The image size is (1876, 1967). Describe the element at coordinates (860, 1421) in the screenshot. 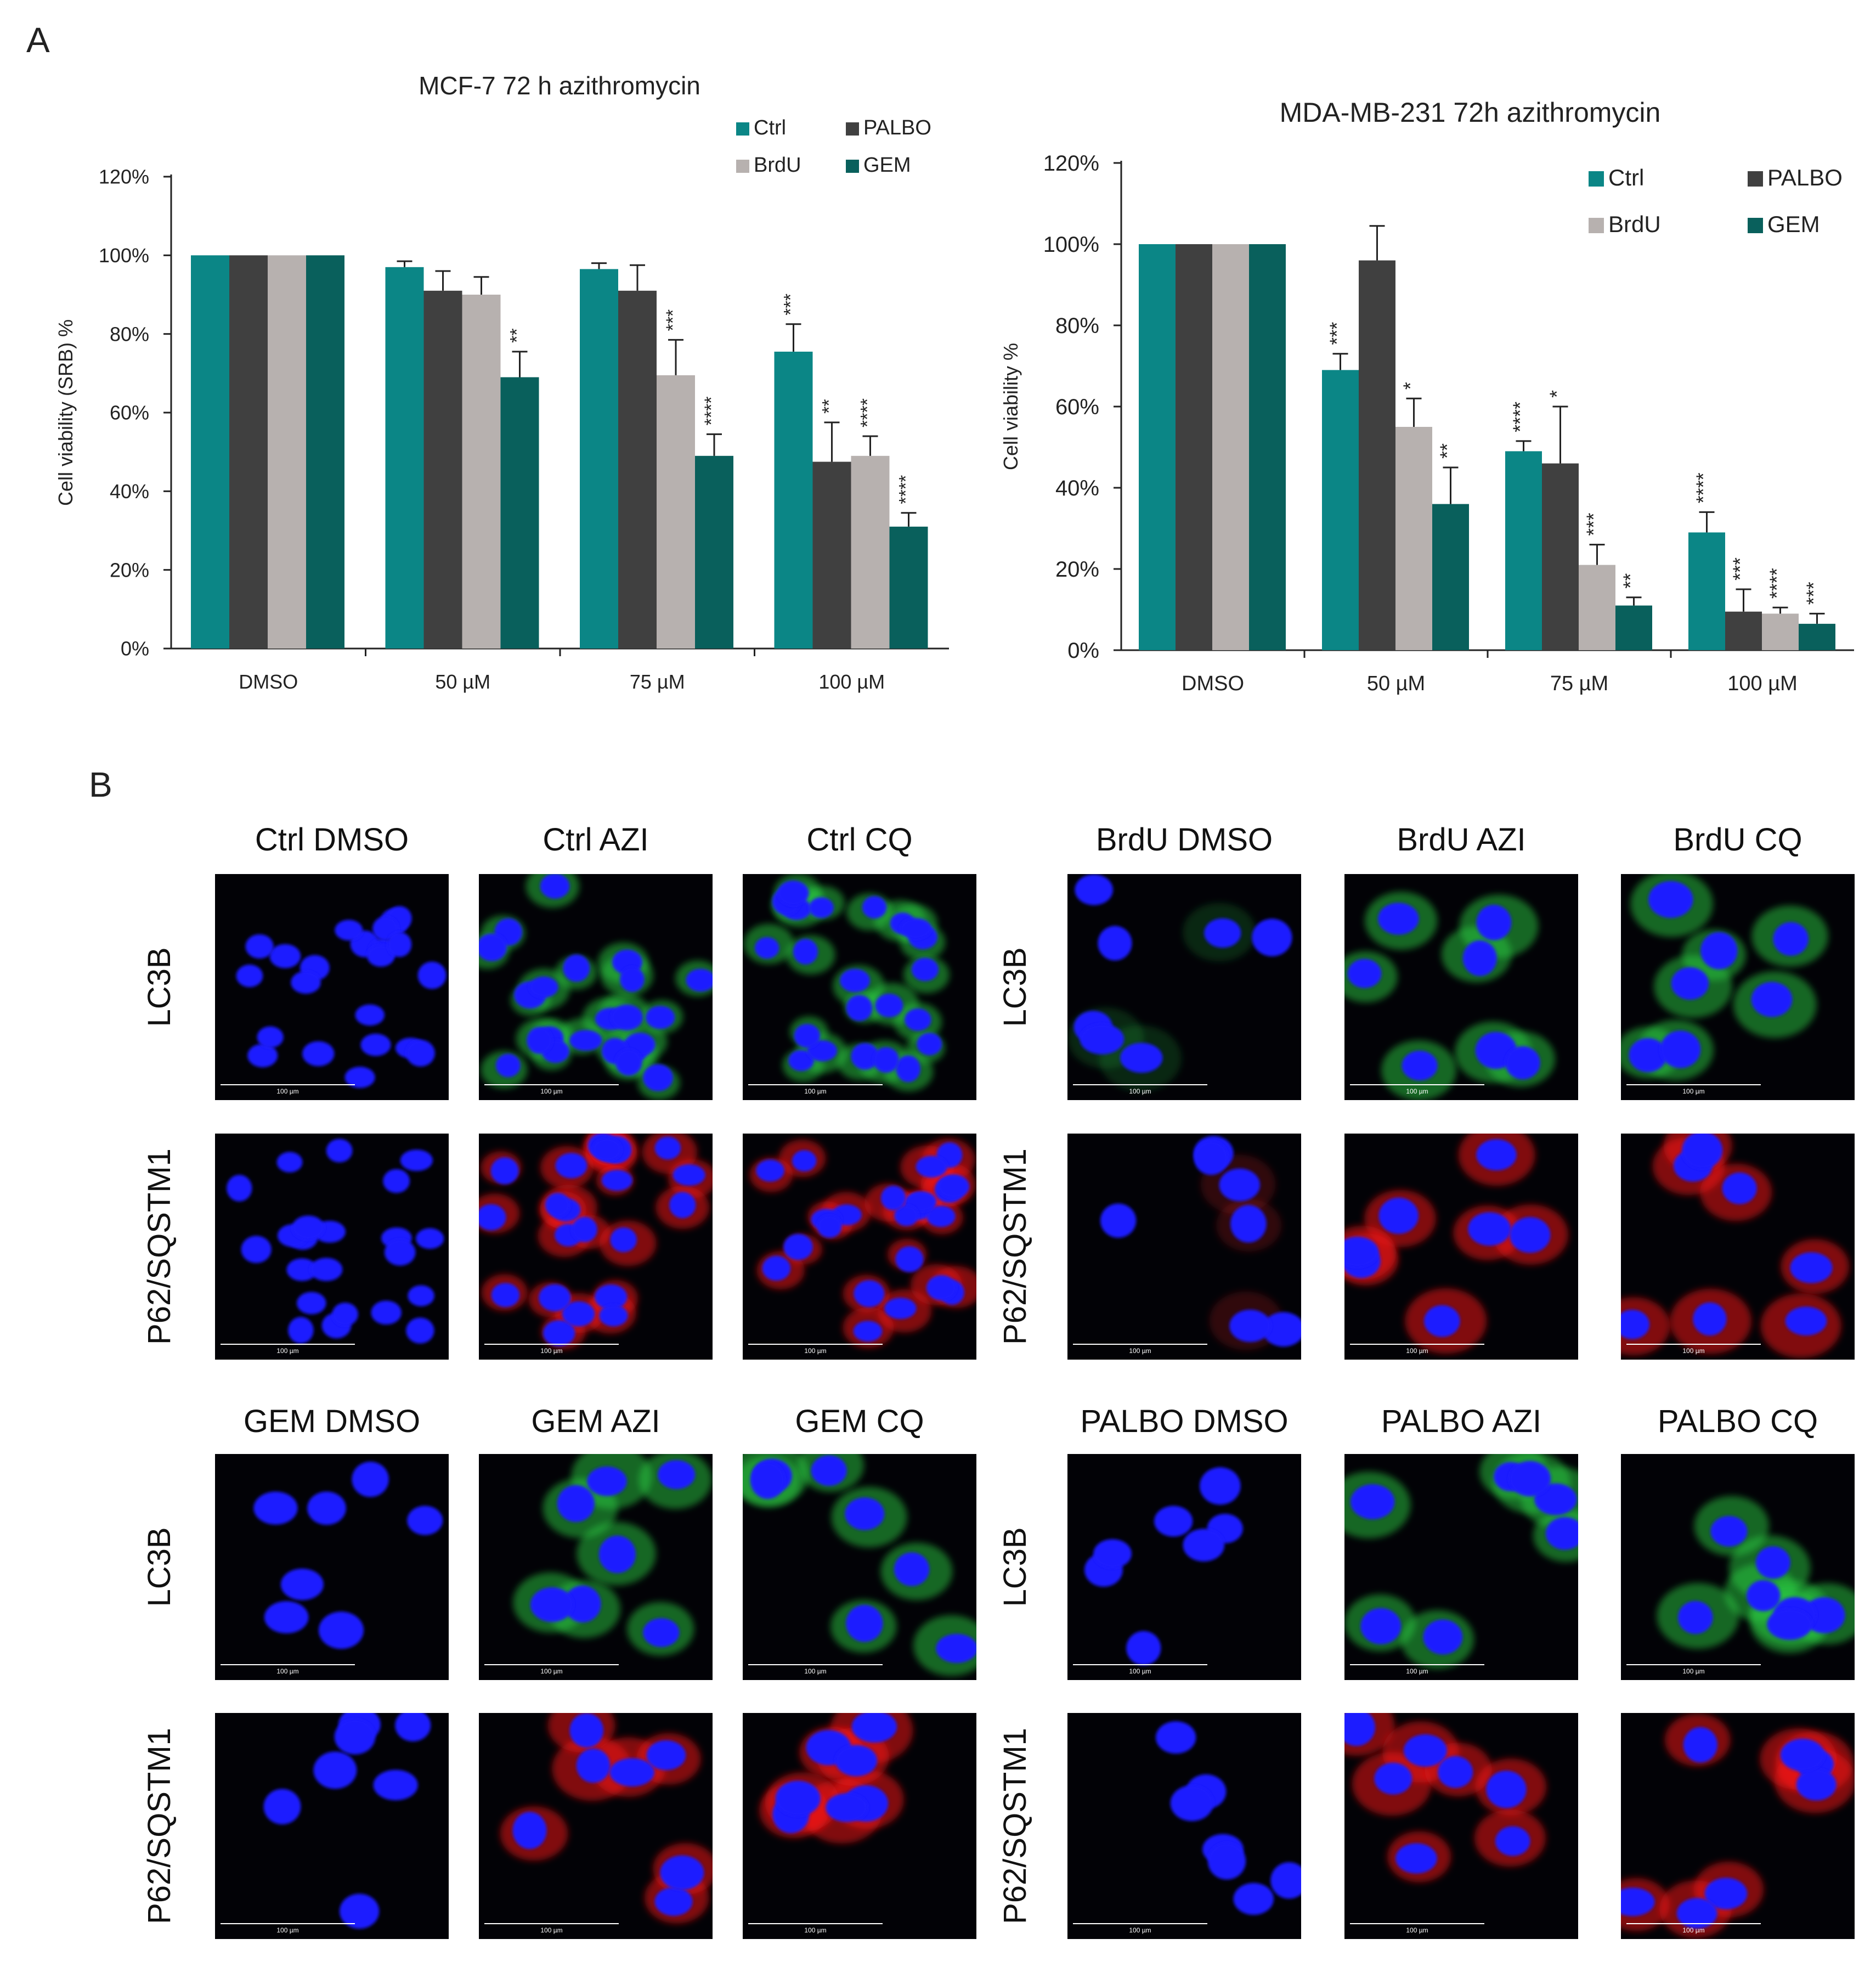

I see `micrograph-column-title: GEM CQ` at that location.